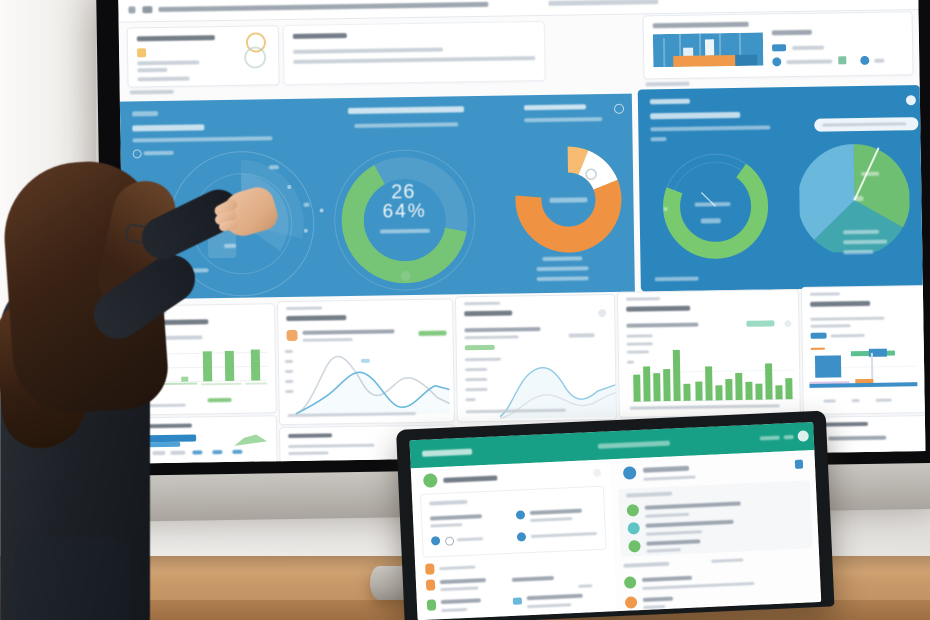 The height and width of the screenshot is (620, 930). Describe the element at coordinates (654, 606) in the screenshot. I see `laptop-right-item-5-sub` at that location.